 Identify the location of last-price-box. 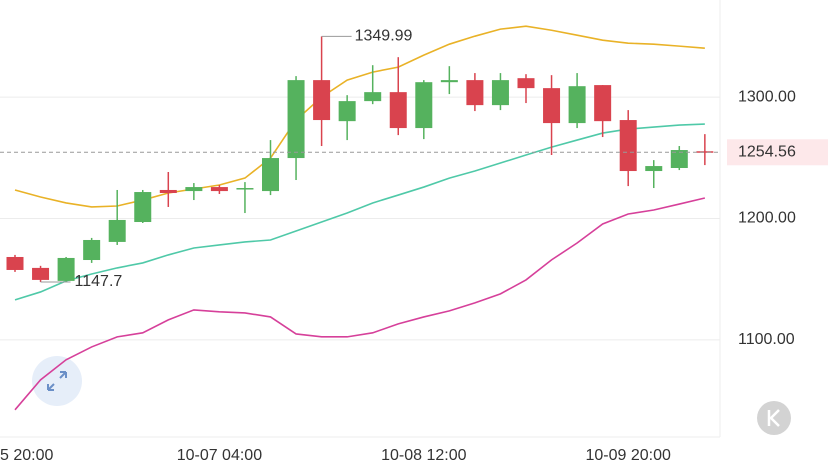
(777, 152).